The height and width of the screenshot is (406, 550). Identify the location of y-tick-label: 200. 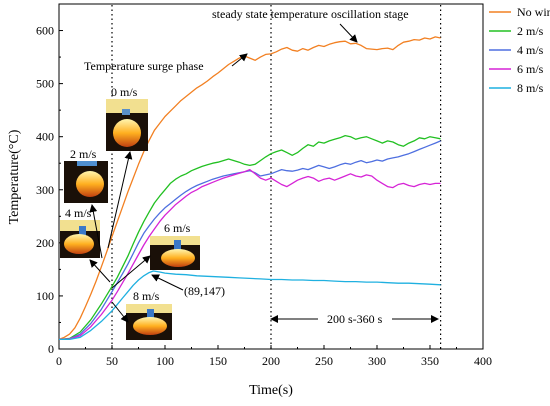
(45, 243).